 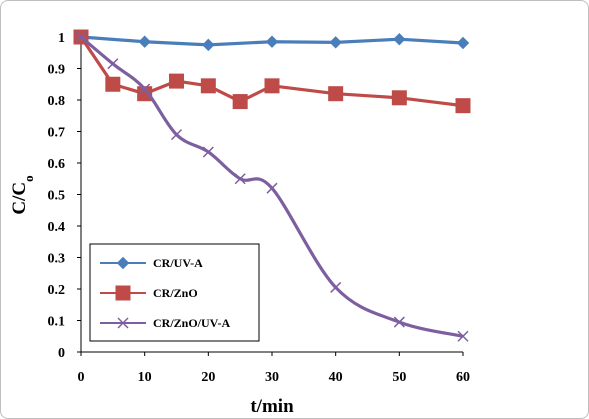 What do you see at coordinates (81, 377) in the screenshot?
I see `x-tick-label: 0` at bounding box center [81, 377].